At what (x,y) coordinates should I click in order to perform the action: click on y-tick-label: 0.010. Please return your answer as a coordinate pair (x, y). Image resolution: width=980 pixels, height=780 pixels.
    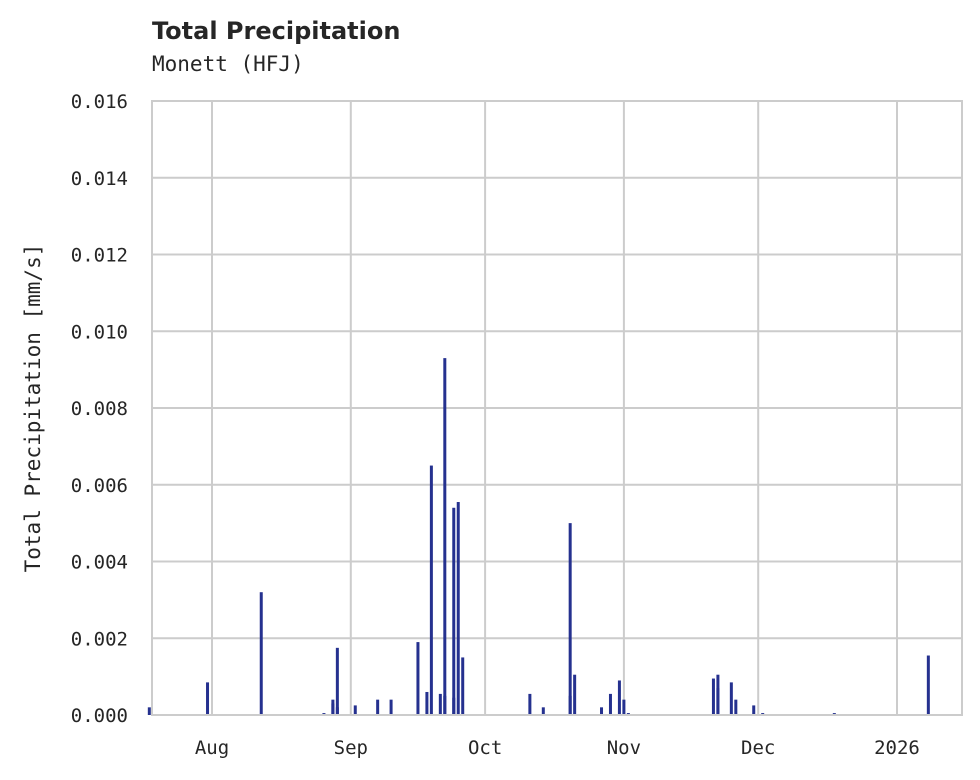
    Looking at the image, I should click on (99, 332).